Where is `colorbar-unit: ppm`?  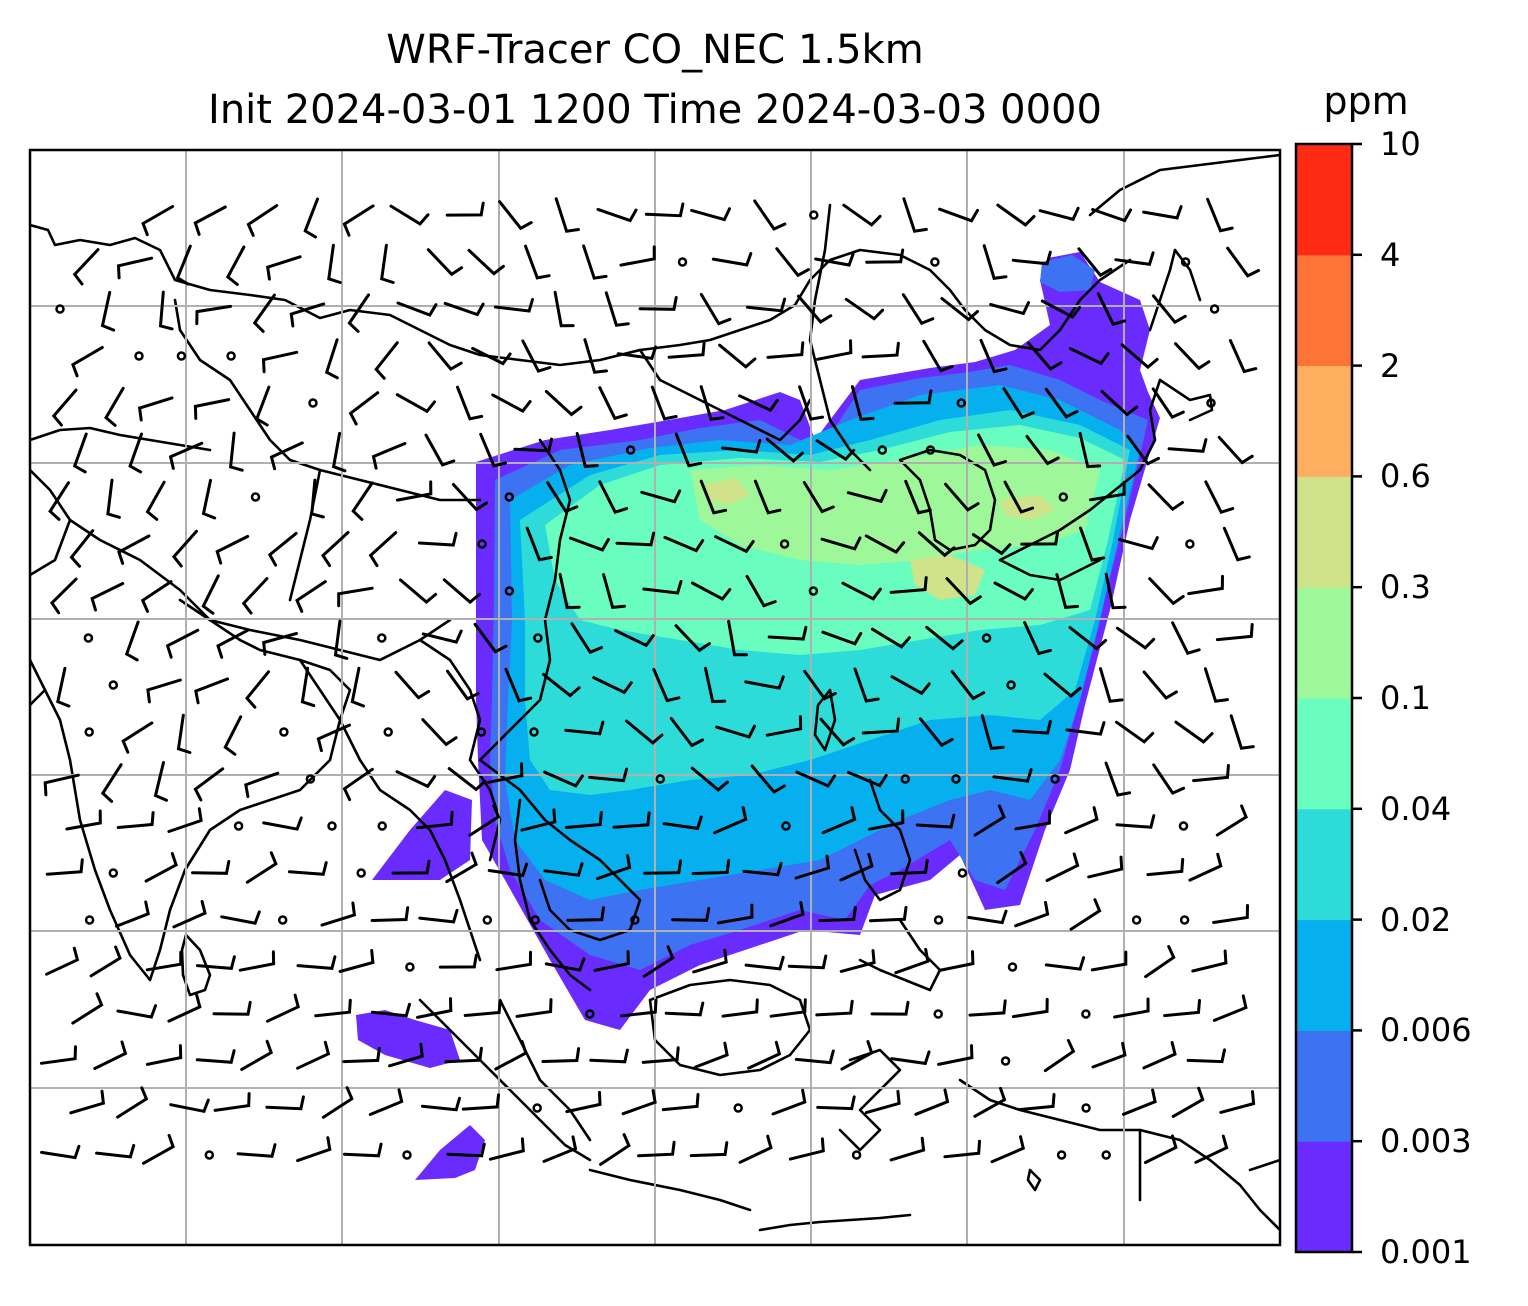 colorbar-unit: ppm is located at coordinates (1366, 101).